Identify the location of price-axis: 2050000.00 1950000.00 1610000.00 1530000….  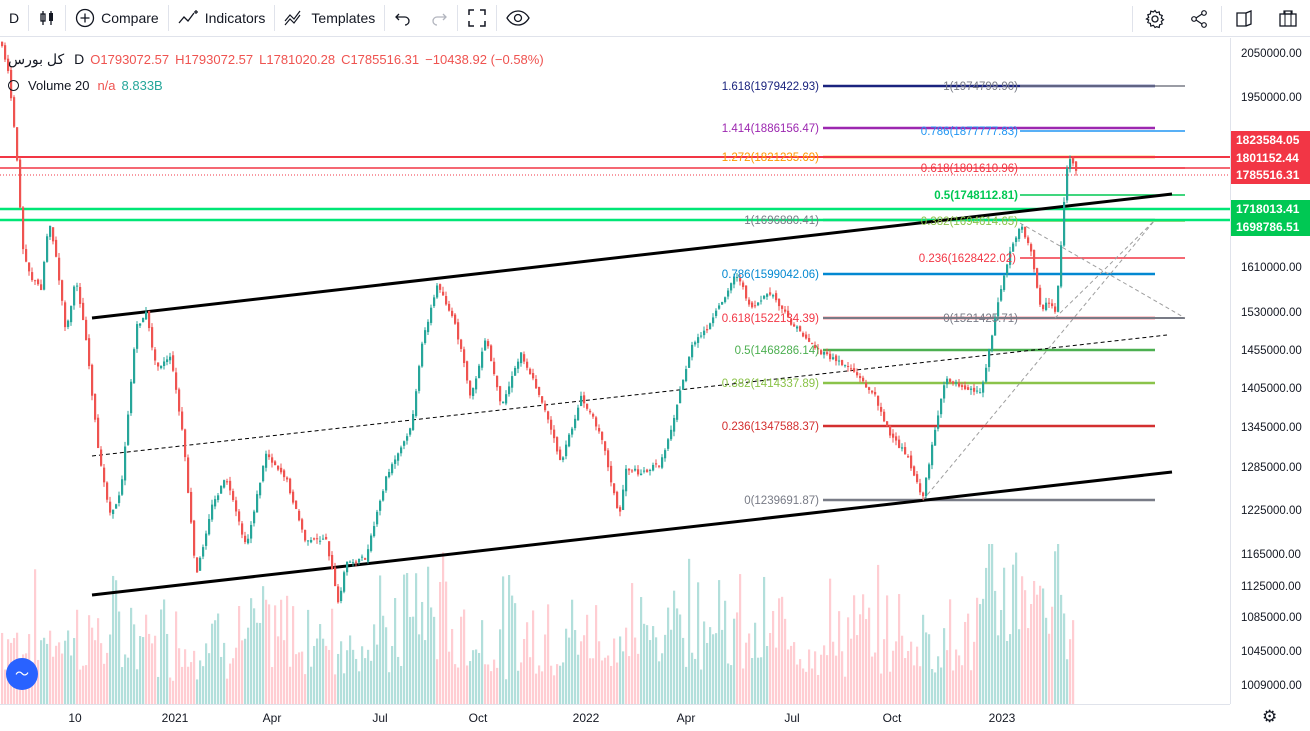
(1270, 371).